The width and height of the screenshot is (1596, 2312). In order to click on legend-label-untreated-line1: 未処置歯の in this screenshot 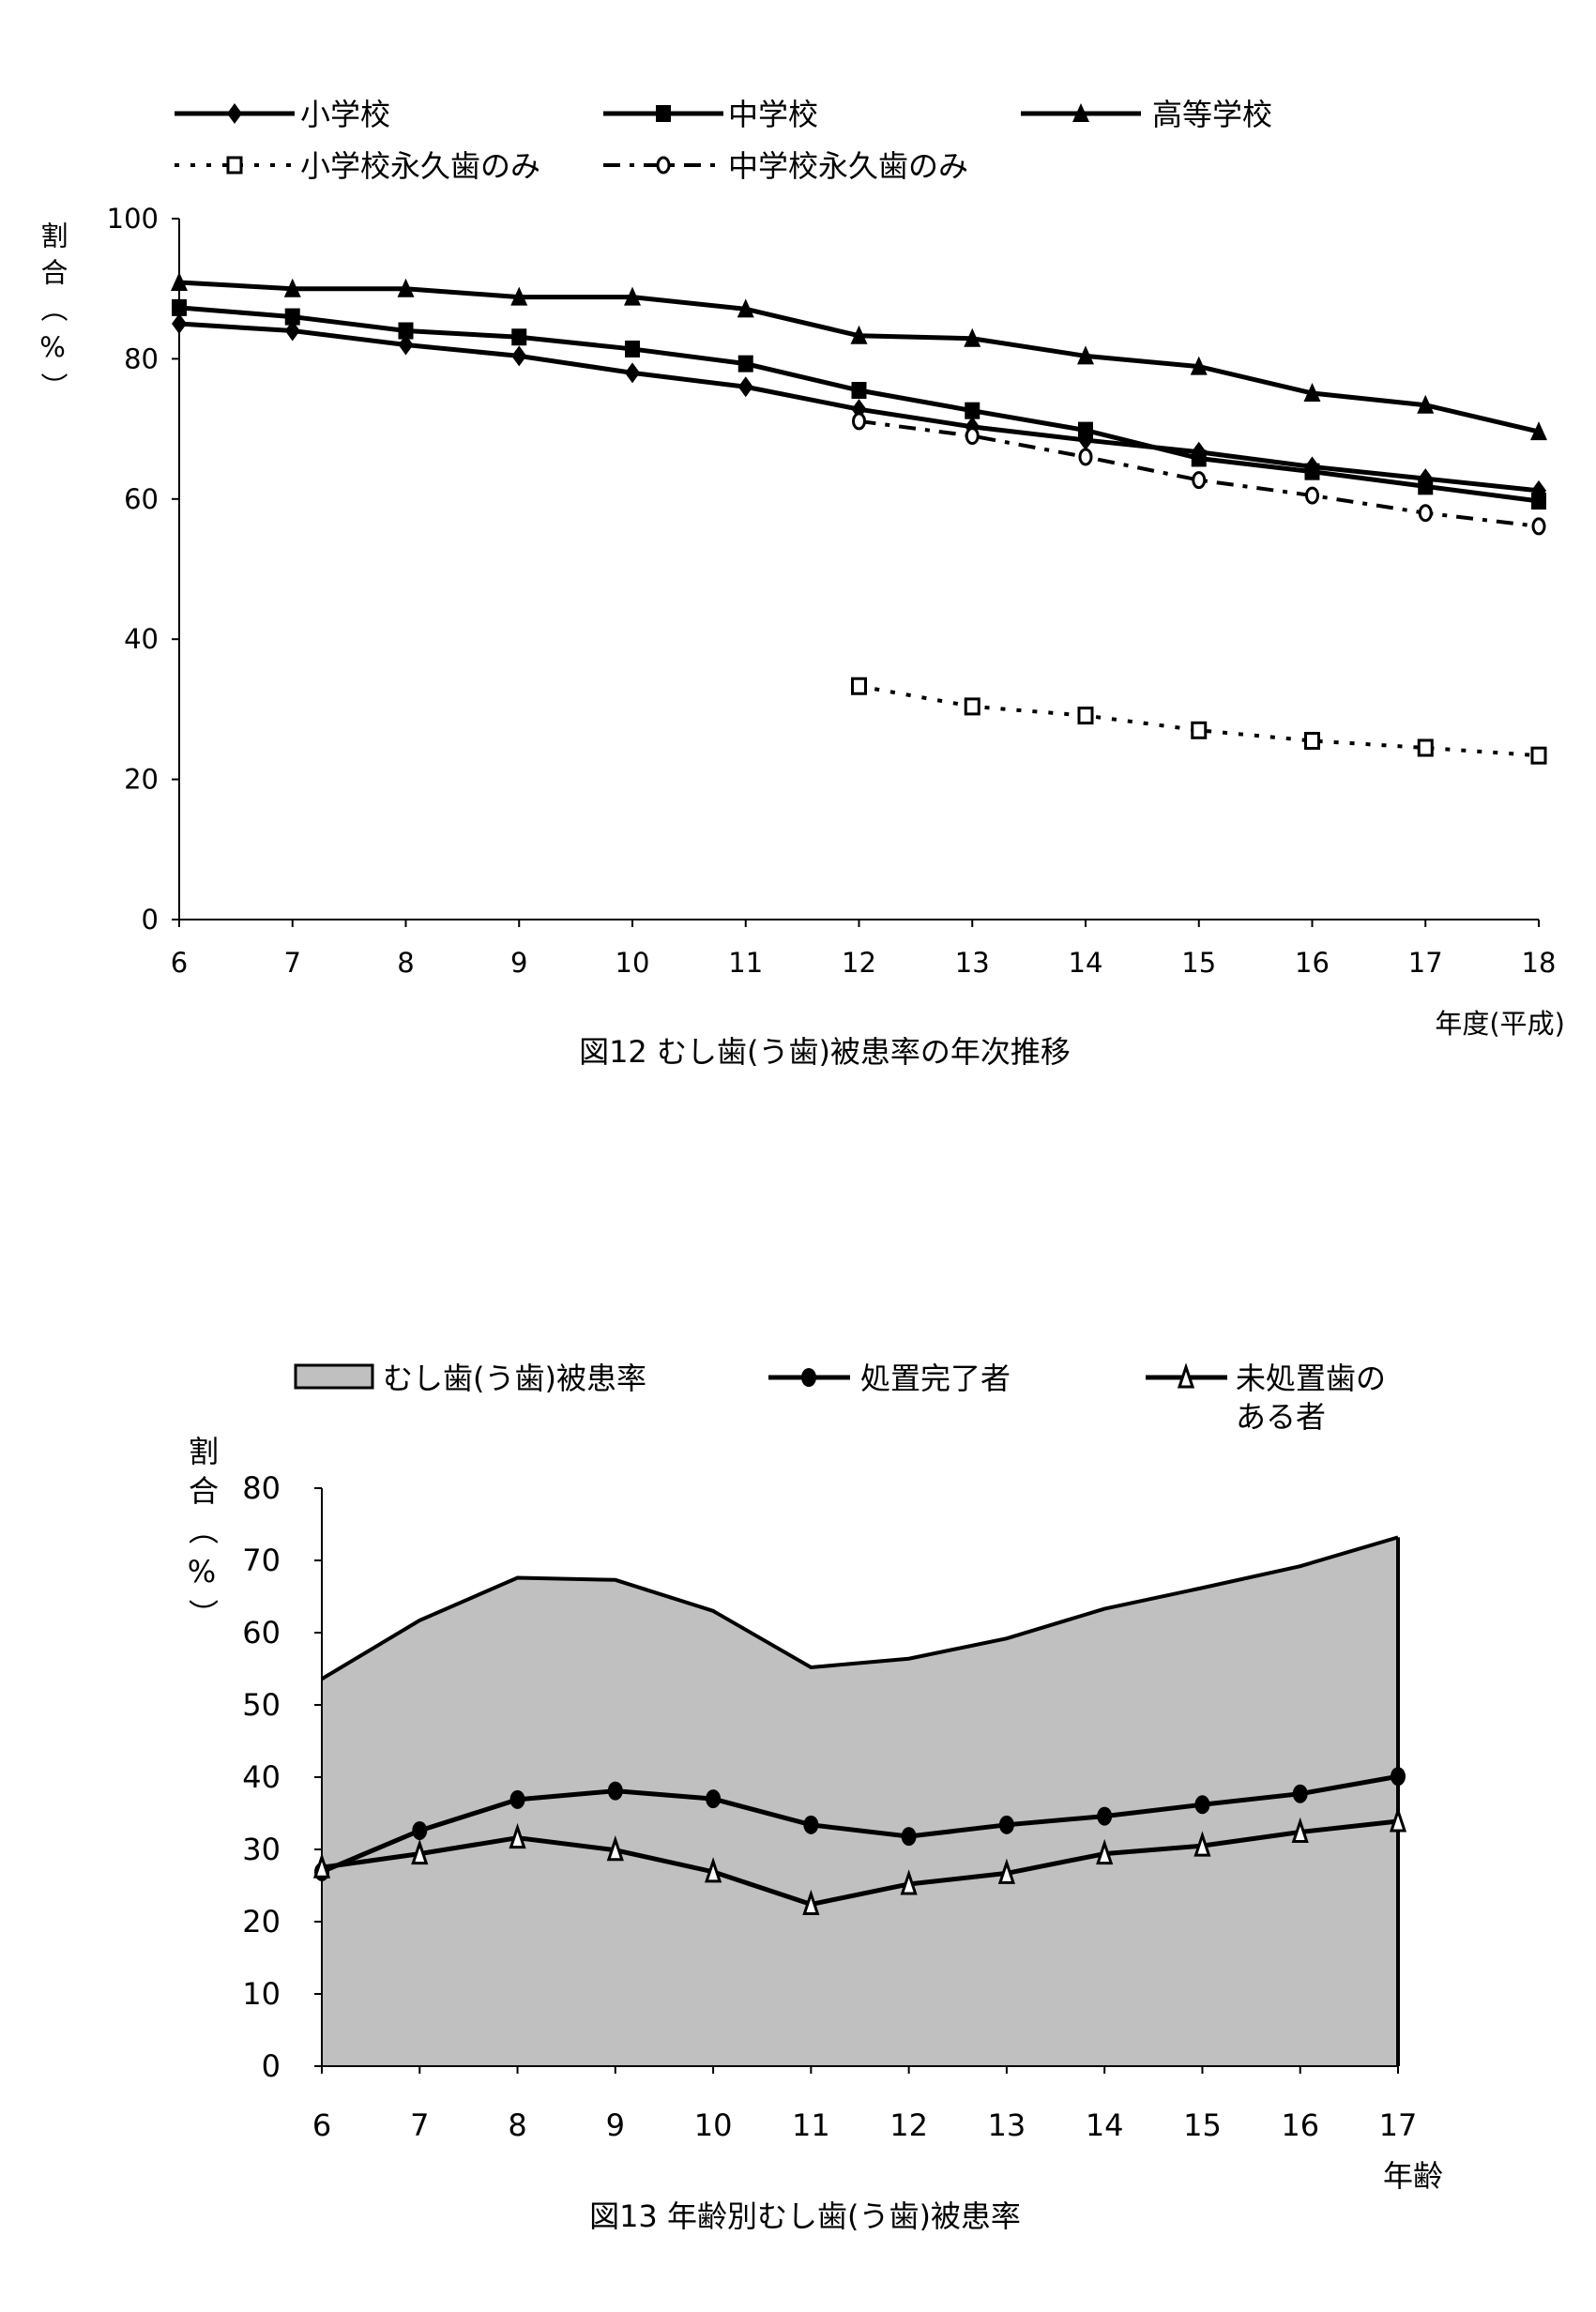, I will do `click(1311, 1378)`.